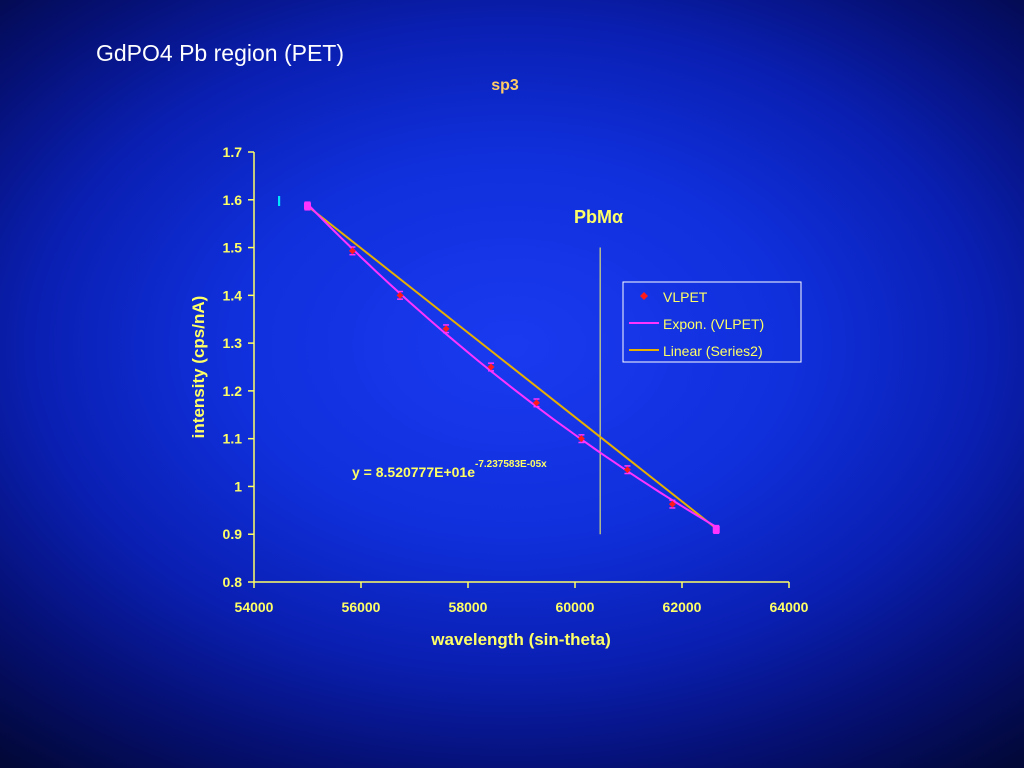 The width and height of the screenshot is (1024, 768). I want to click on legend-label-expon: Expon. (VLPET), so click(713, 324).